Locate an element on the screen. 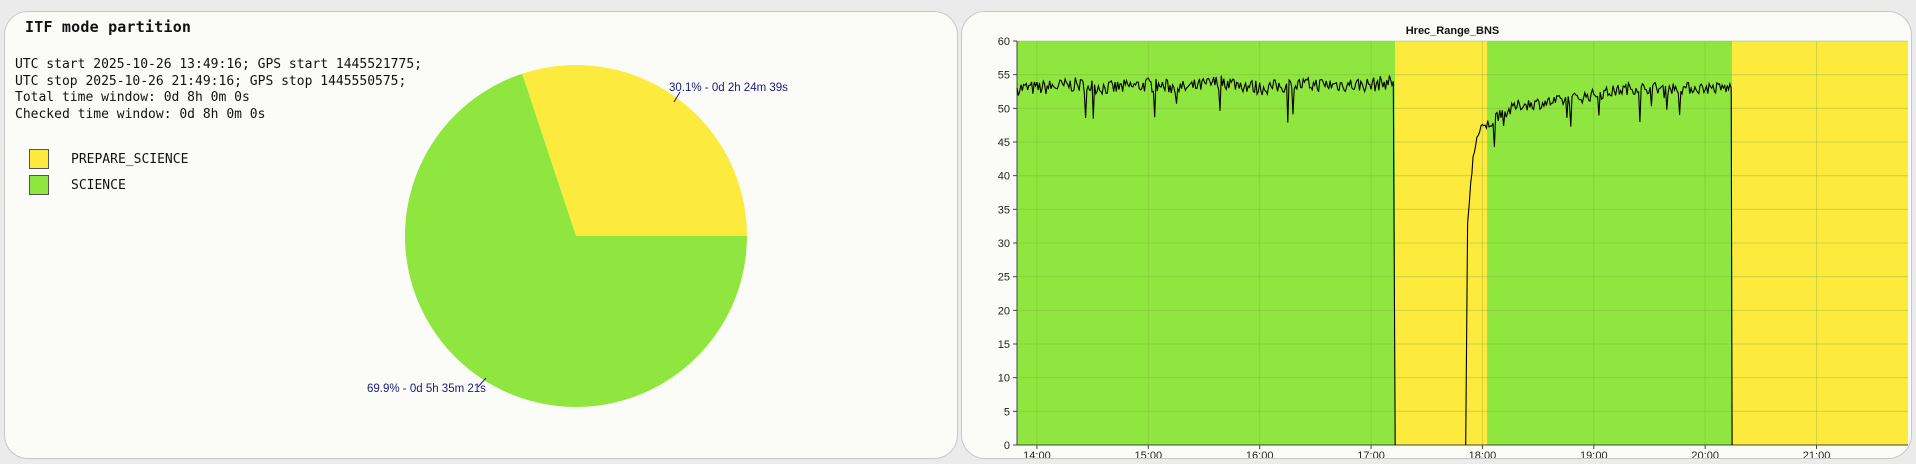 Image resolution: width=1916 pixels, height=464 pixels. y-tick-label: 35 is located at coordinates (1004, 210).